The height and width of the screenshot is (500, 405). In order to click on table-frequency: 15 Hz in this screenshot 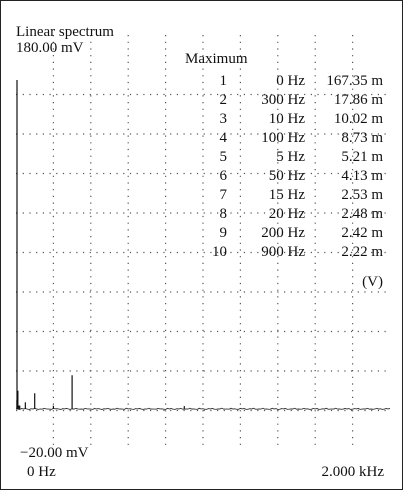, I will do `click(287, 195)`.